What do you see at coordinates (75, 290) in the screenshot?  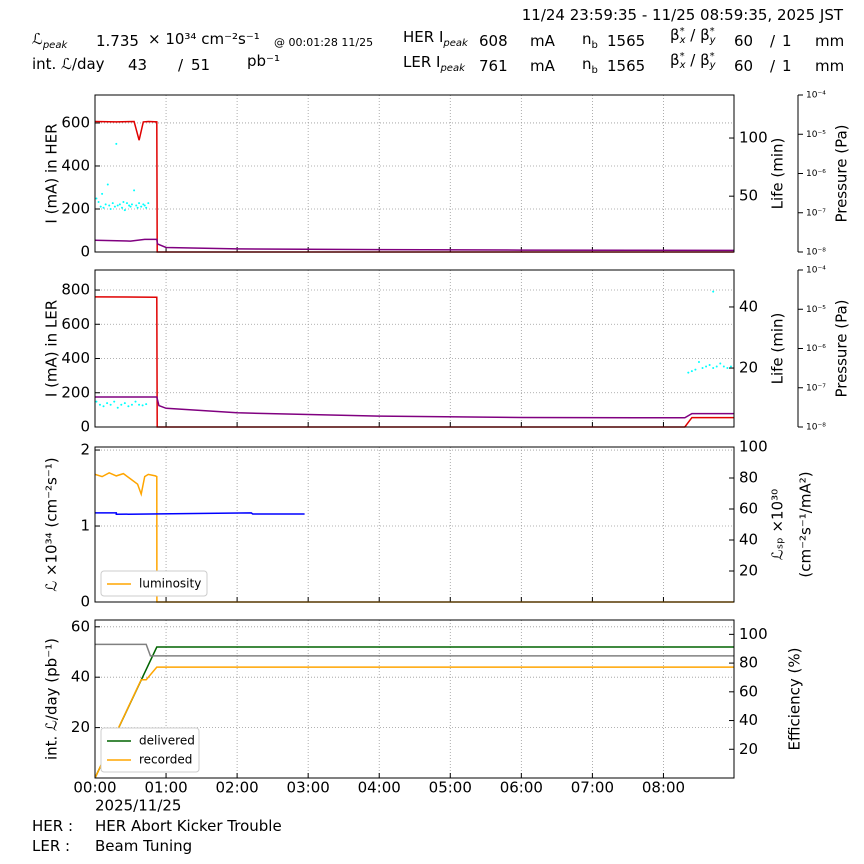 I see `y-tick-label: 800` at bounding box center [75, 290].